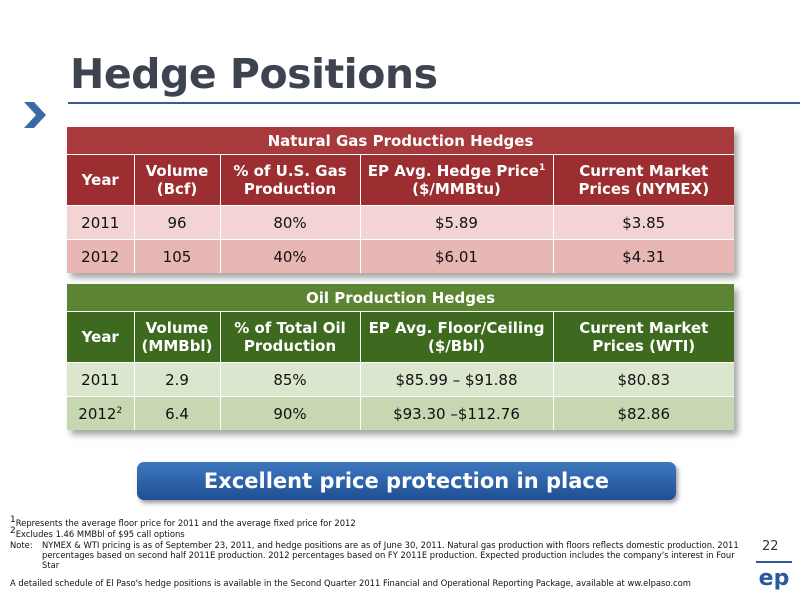  I want to click on table-row: 2011 2.9 85% $85.99 – $91.88 $80.83, so click(400, 379).